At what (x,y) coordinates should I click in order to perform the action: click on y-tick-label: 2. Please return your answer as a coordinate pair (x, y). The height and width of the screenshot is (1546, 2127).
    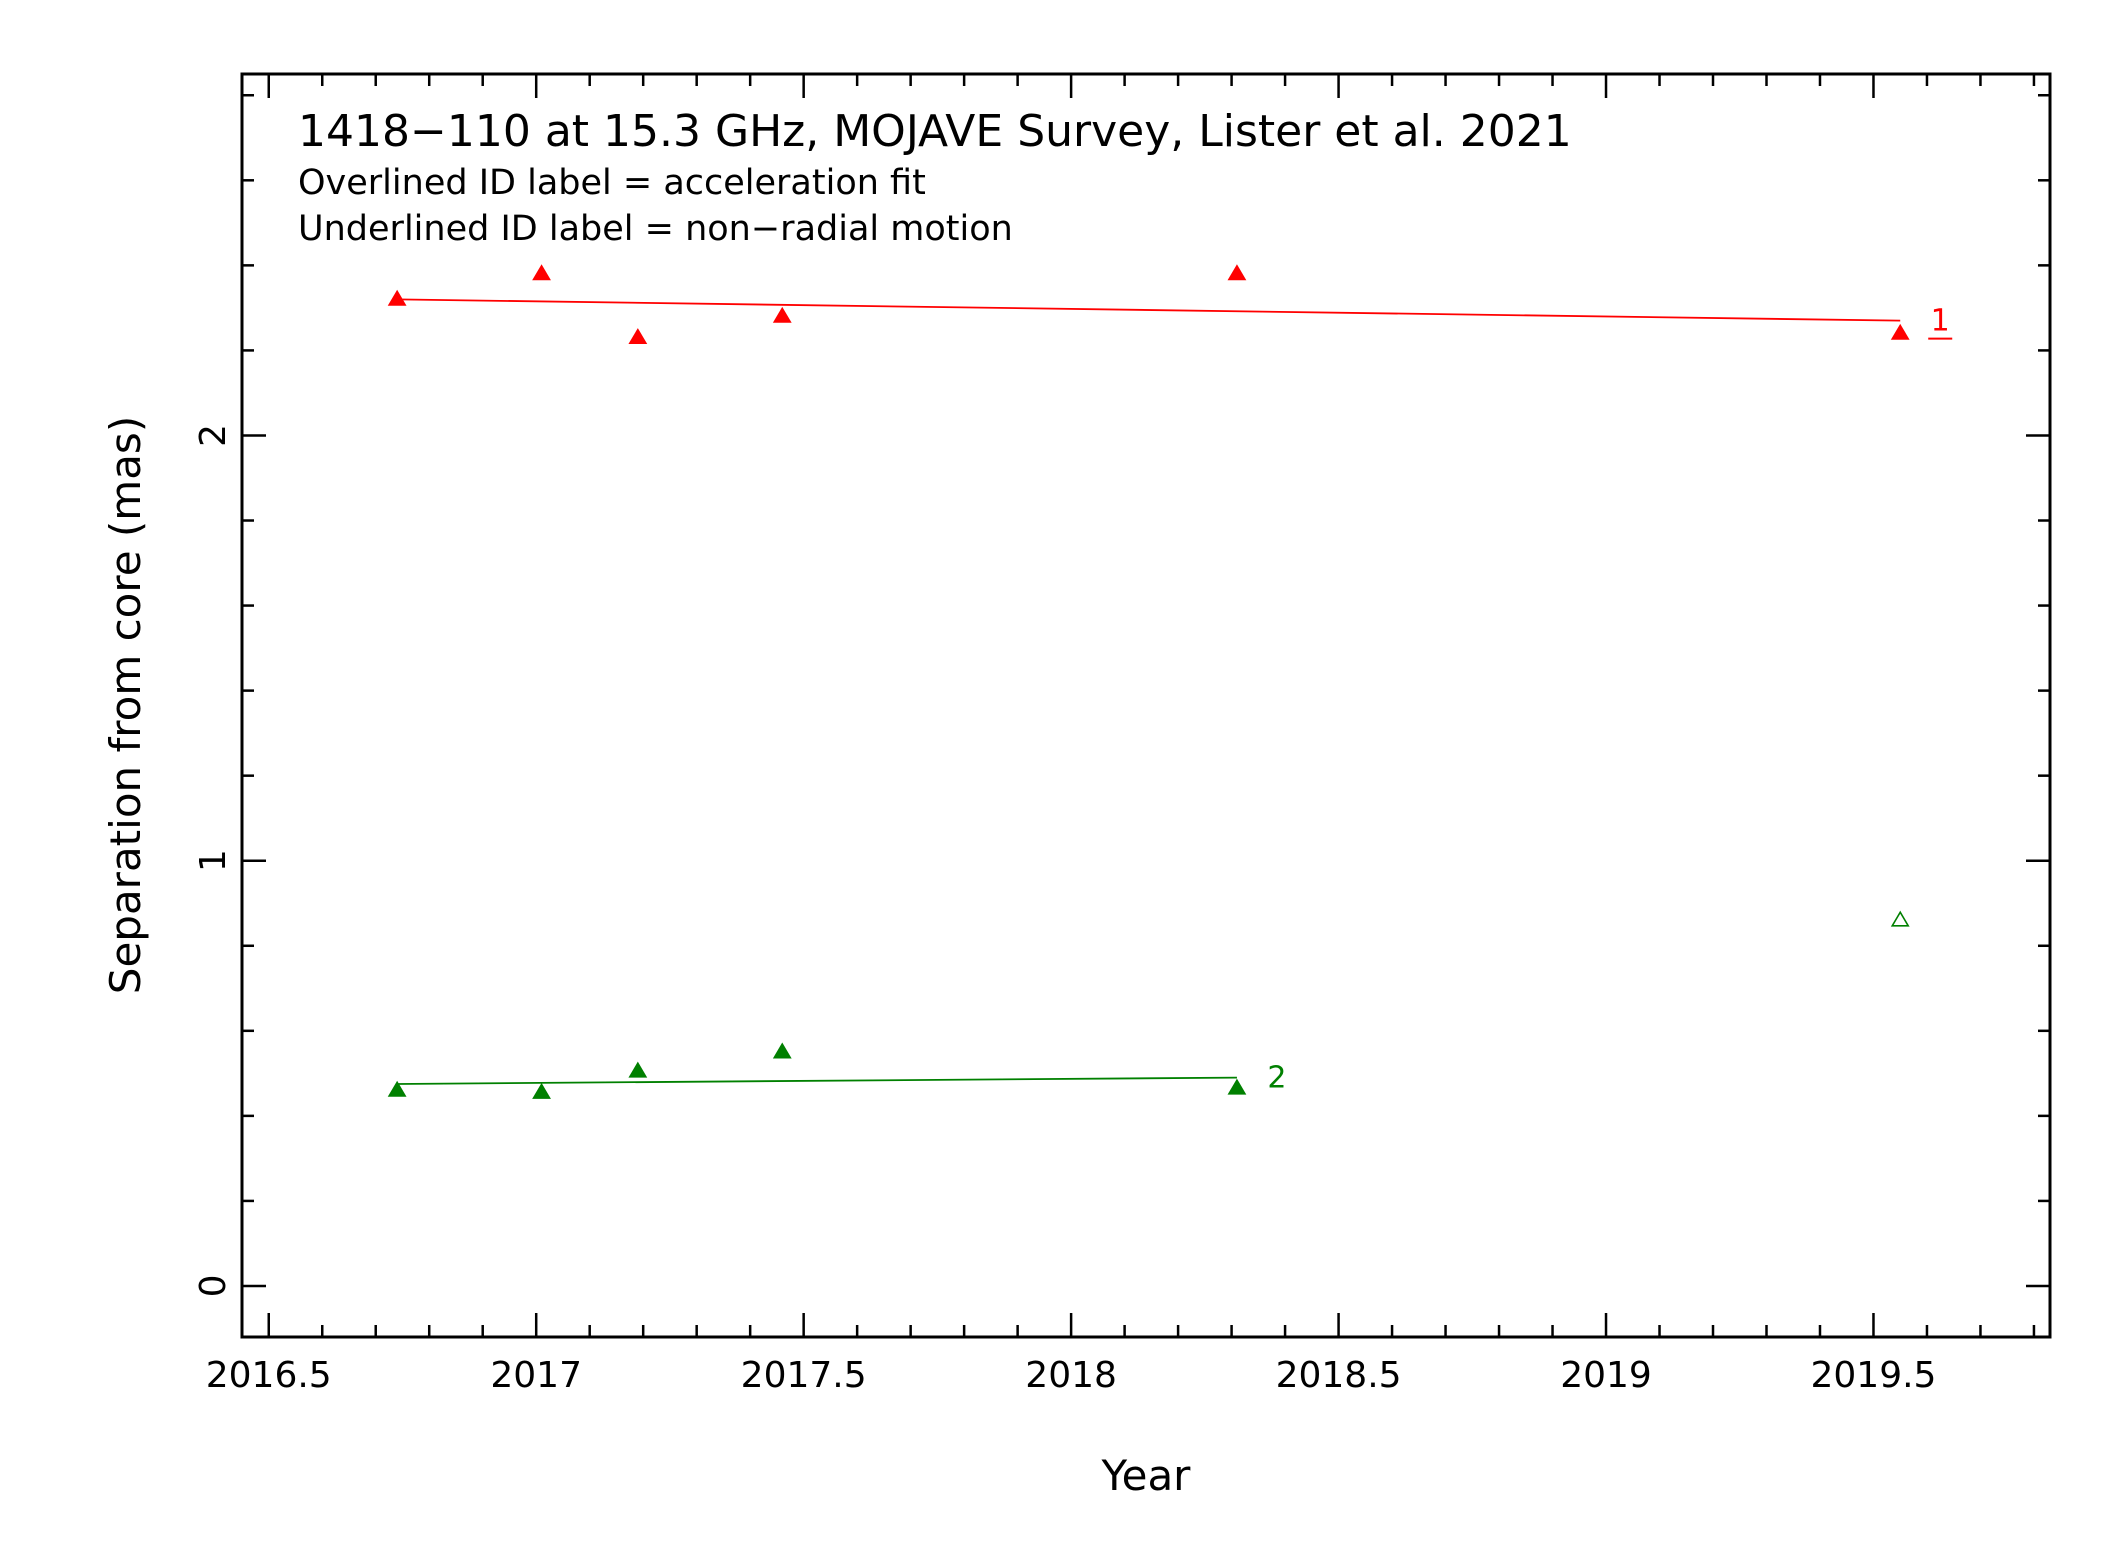
    Looking at the image, I should click on (213, 435).